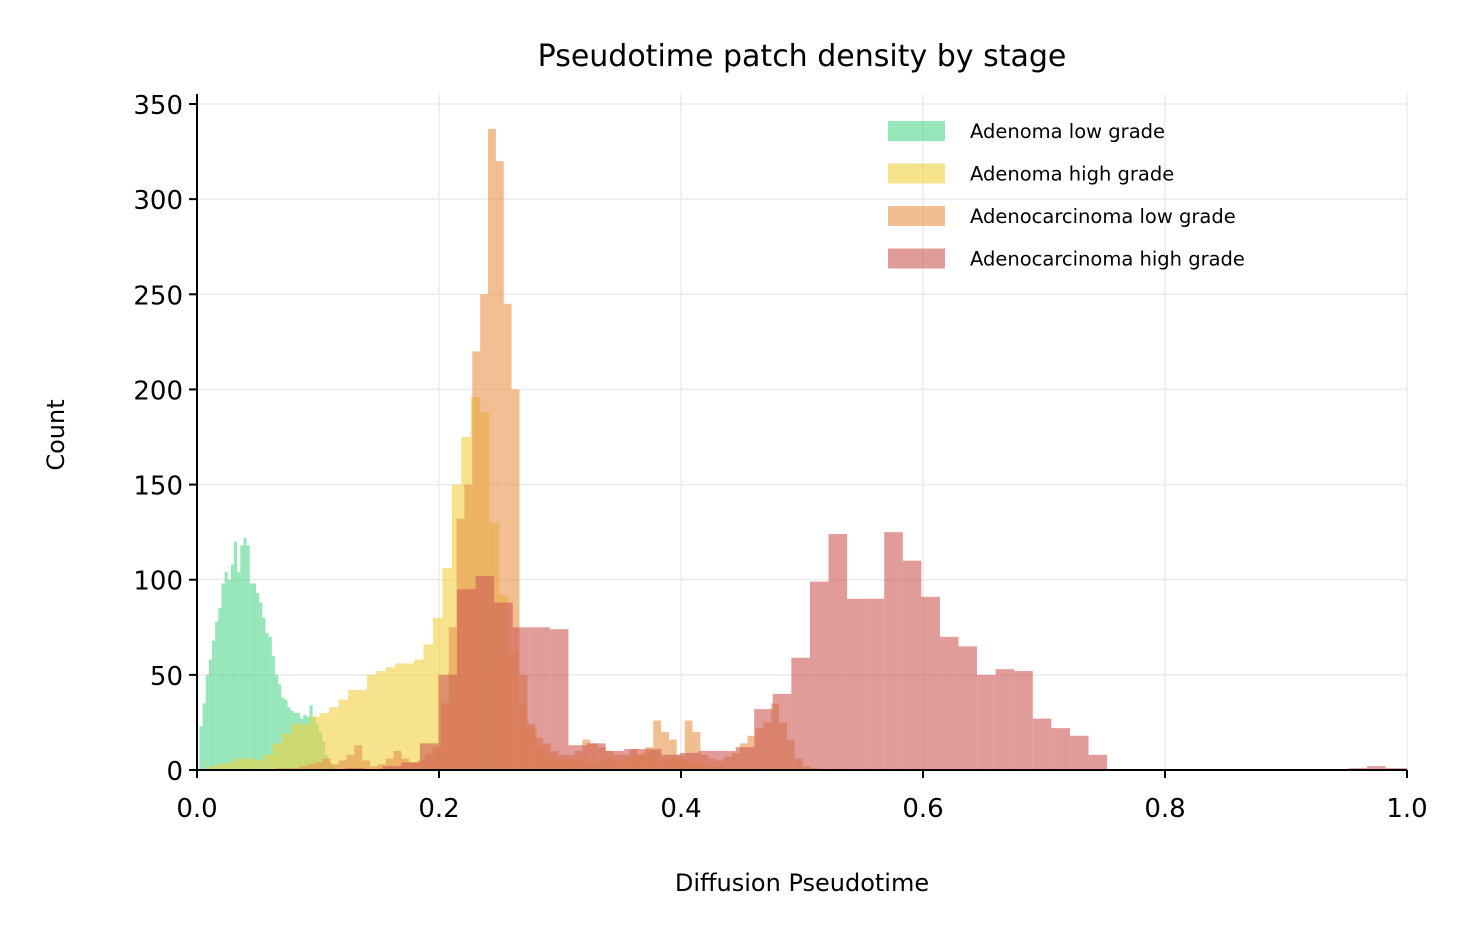 Image resolution: width=1470 pixels, height=930 pixels. What do you see at coordinates (1103, 216) in the screenshot?
I see `legend-label-2: Adenocarcinoma low grade` at bounding box center [1103, 216].